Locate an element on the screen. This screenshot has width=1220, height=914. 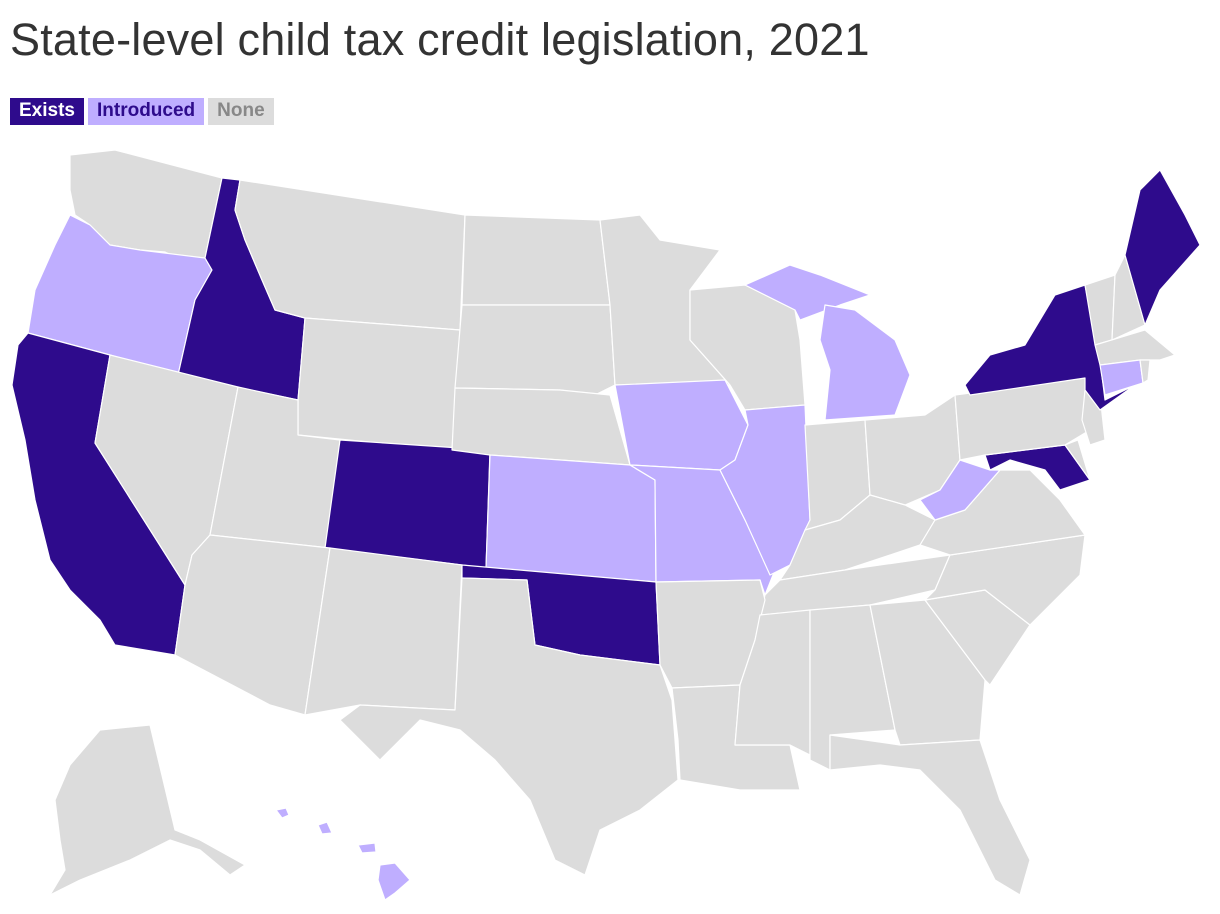
state-wyoming is located at coordinates (379, 384).